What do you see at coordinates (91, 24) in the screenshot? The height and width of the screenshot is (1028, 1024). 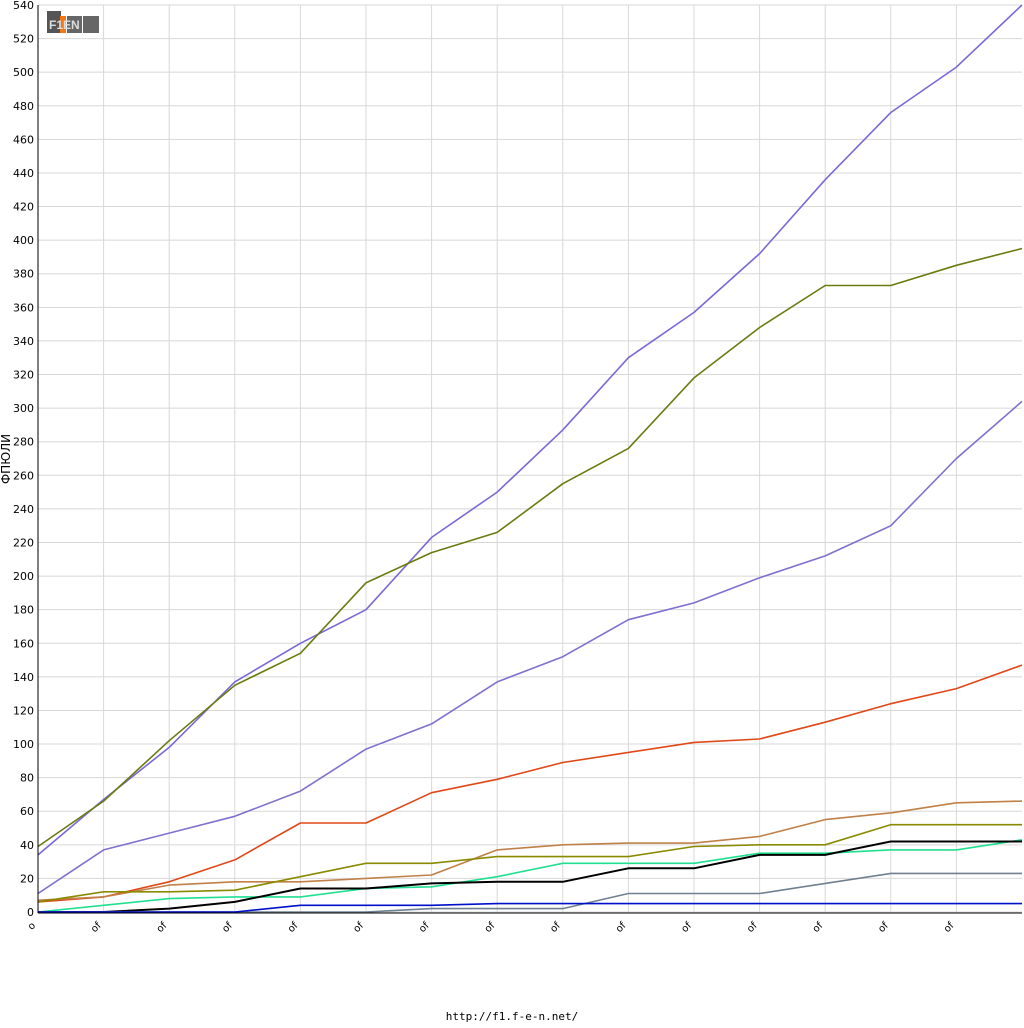 I see `logo-n-block` at bounding box center [91, 24].